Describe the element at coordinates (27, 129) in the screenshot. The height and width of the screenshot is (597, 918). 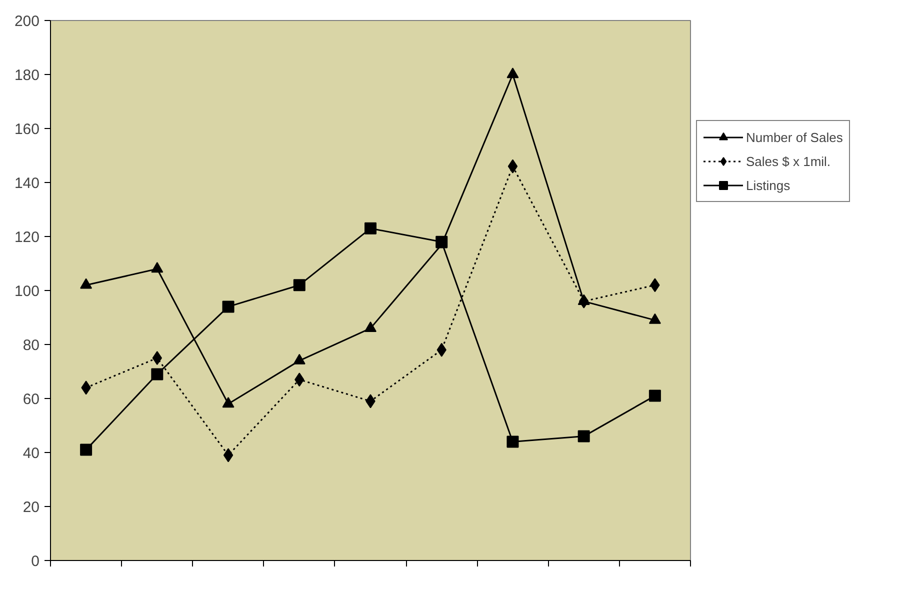
I see `y-tick-label: 160` at that location.